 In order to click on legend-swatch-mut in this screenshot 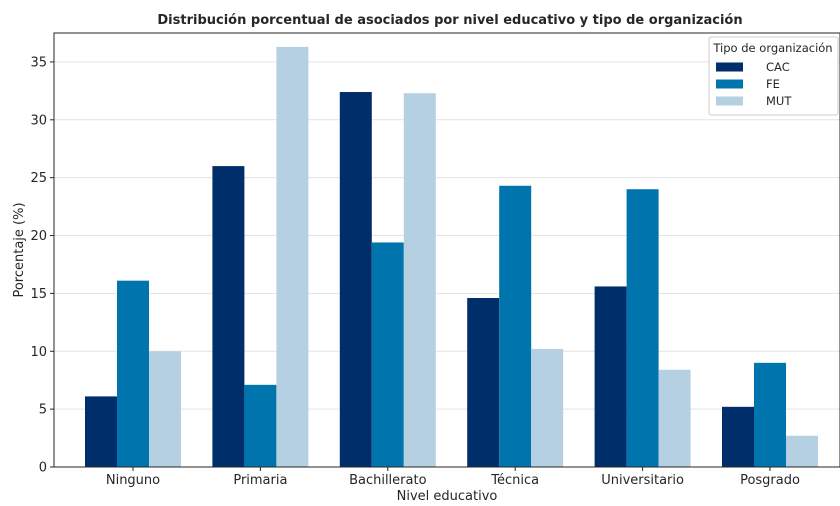, I will do `click(729, 101)`.